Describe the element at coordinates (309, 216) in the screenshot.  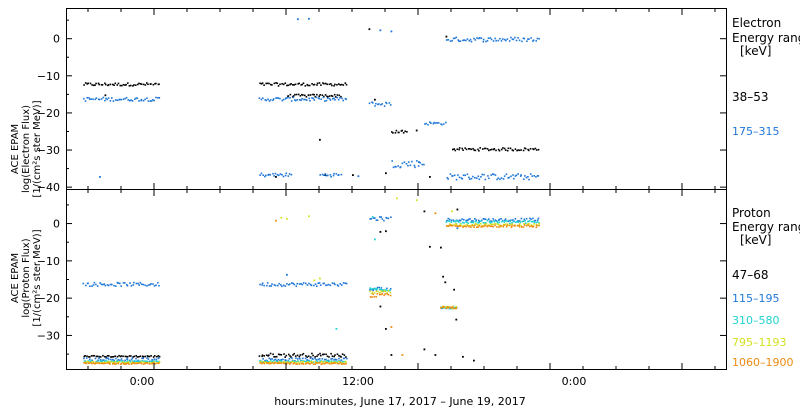
I see `data-point-proton-s3-p4` at that location.